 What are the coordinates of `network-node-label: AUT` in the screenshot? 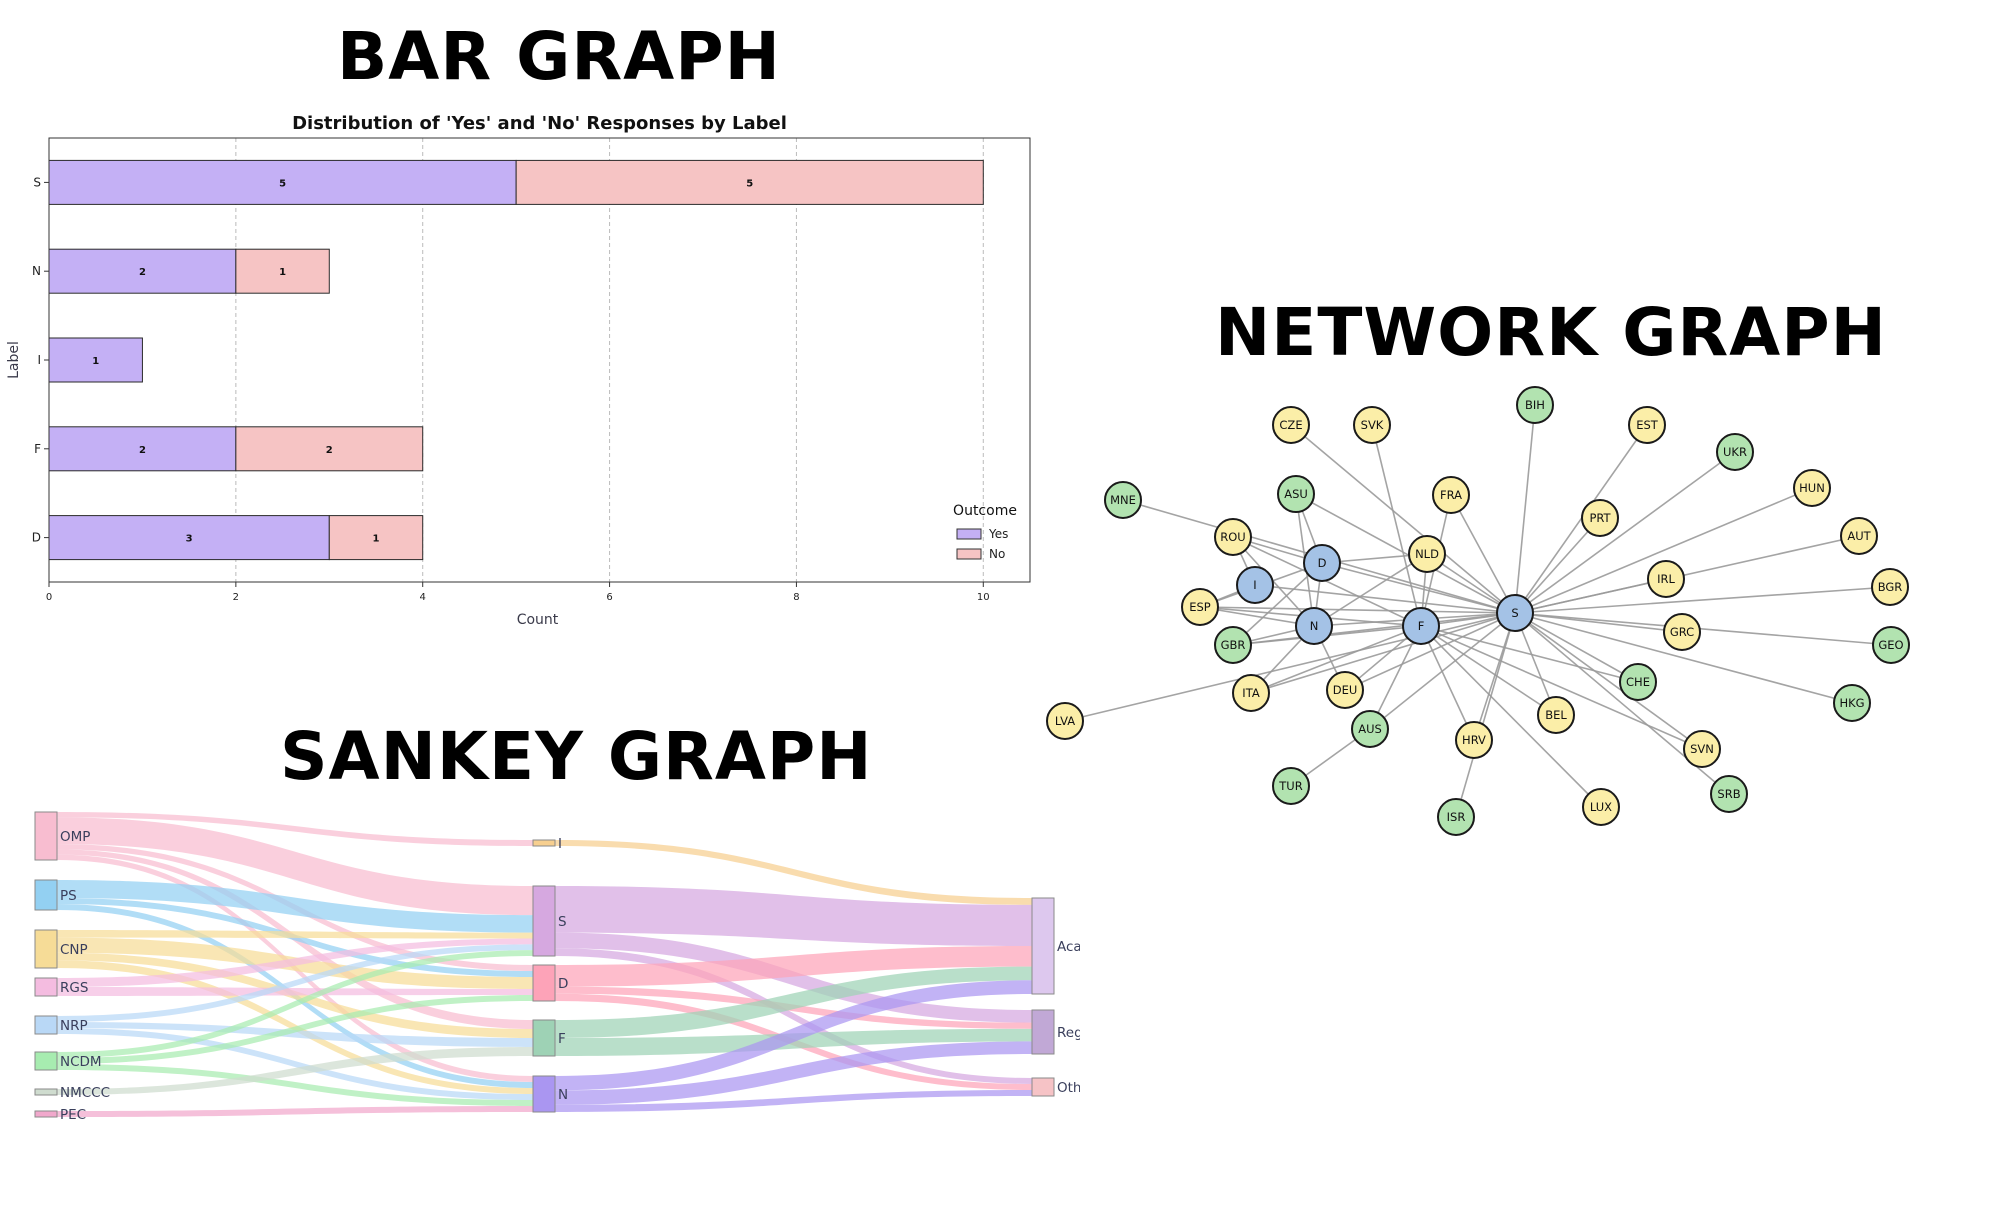 It's located at (1859, 536).